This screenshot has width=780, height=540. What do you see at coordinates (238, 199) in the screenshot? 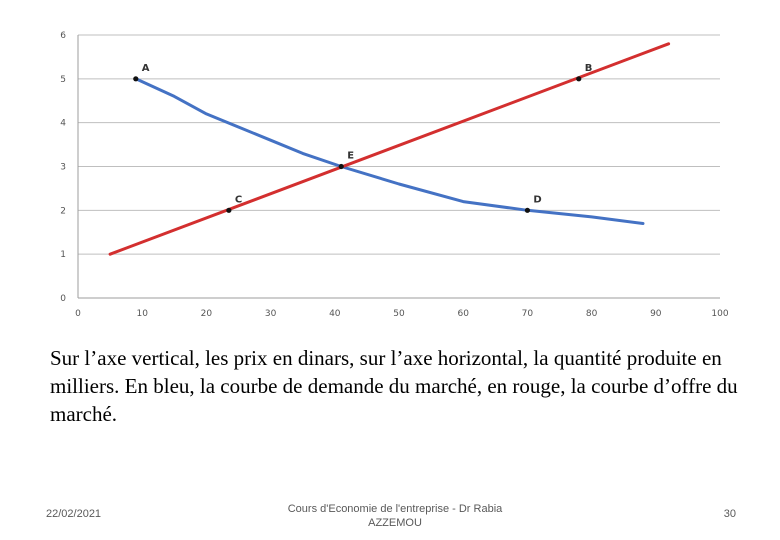
I see `point-label-c: C` at bounding box center [238, 199].